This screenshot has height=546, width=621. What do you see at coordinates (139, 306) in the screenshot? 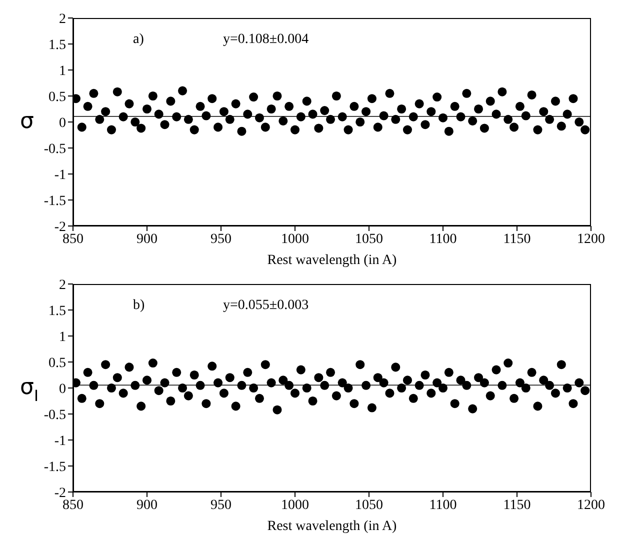
I see `annotation: b)` at bounding box center [139, 306].